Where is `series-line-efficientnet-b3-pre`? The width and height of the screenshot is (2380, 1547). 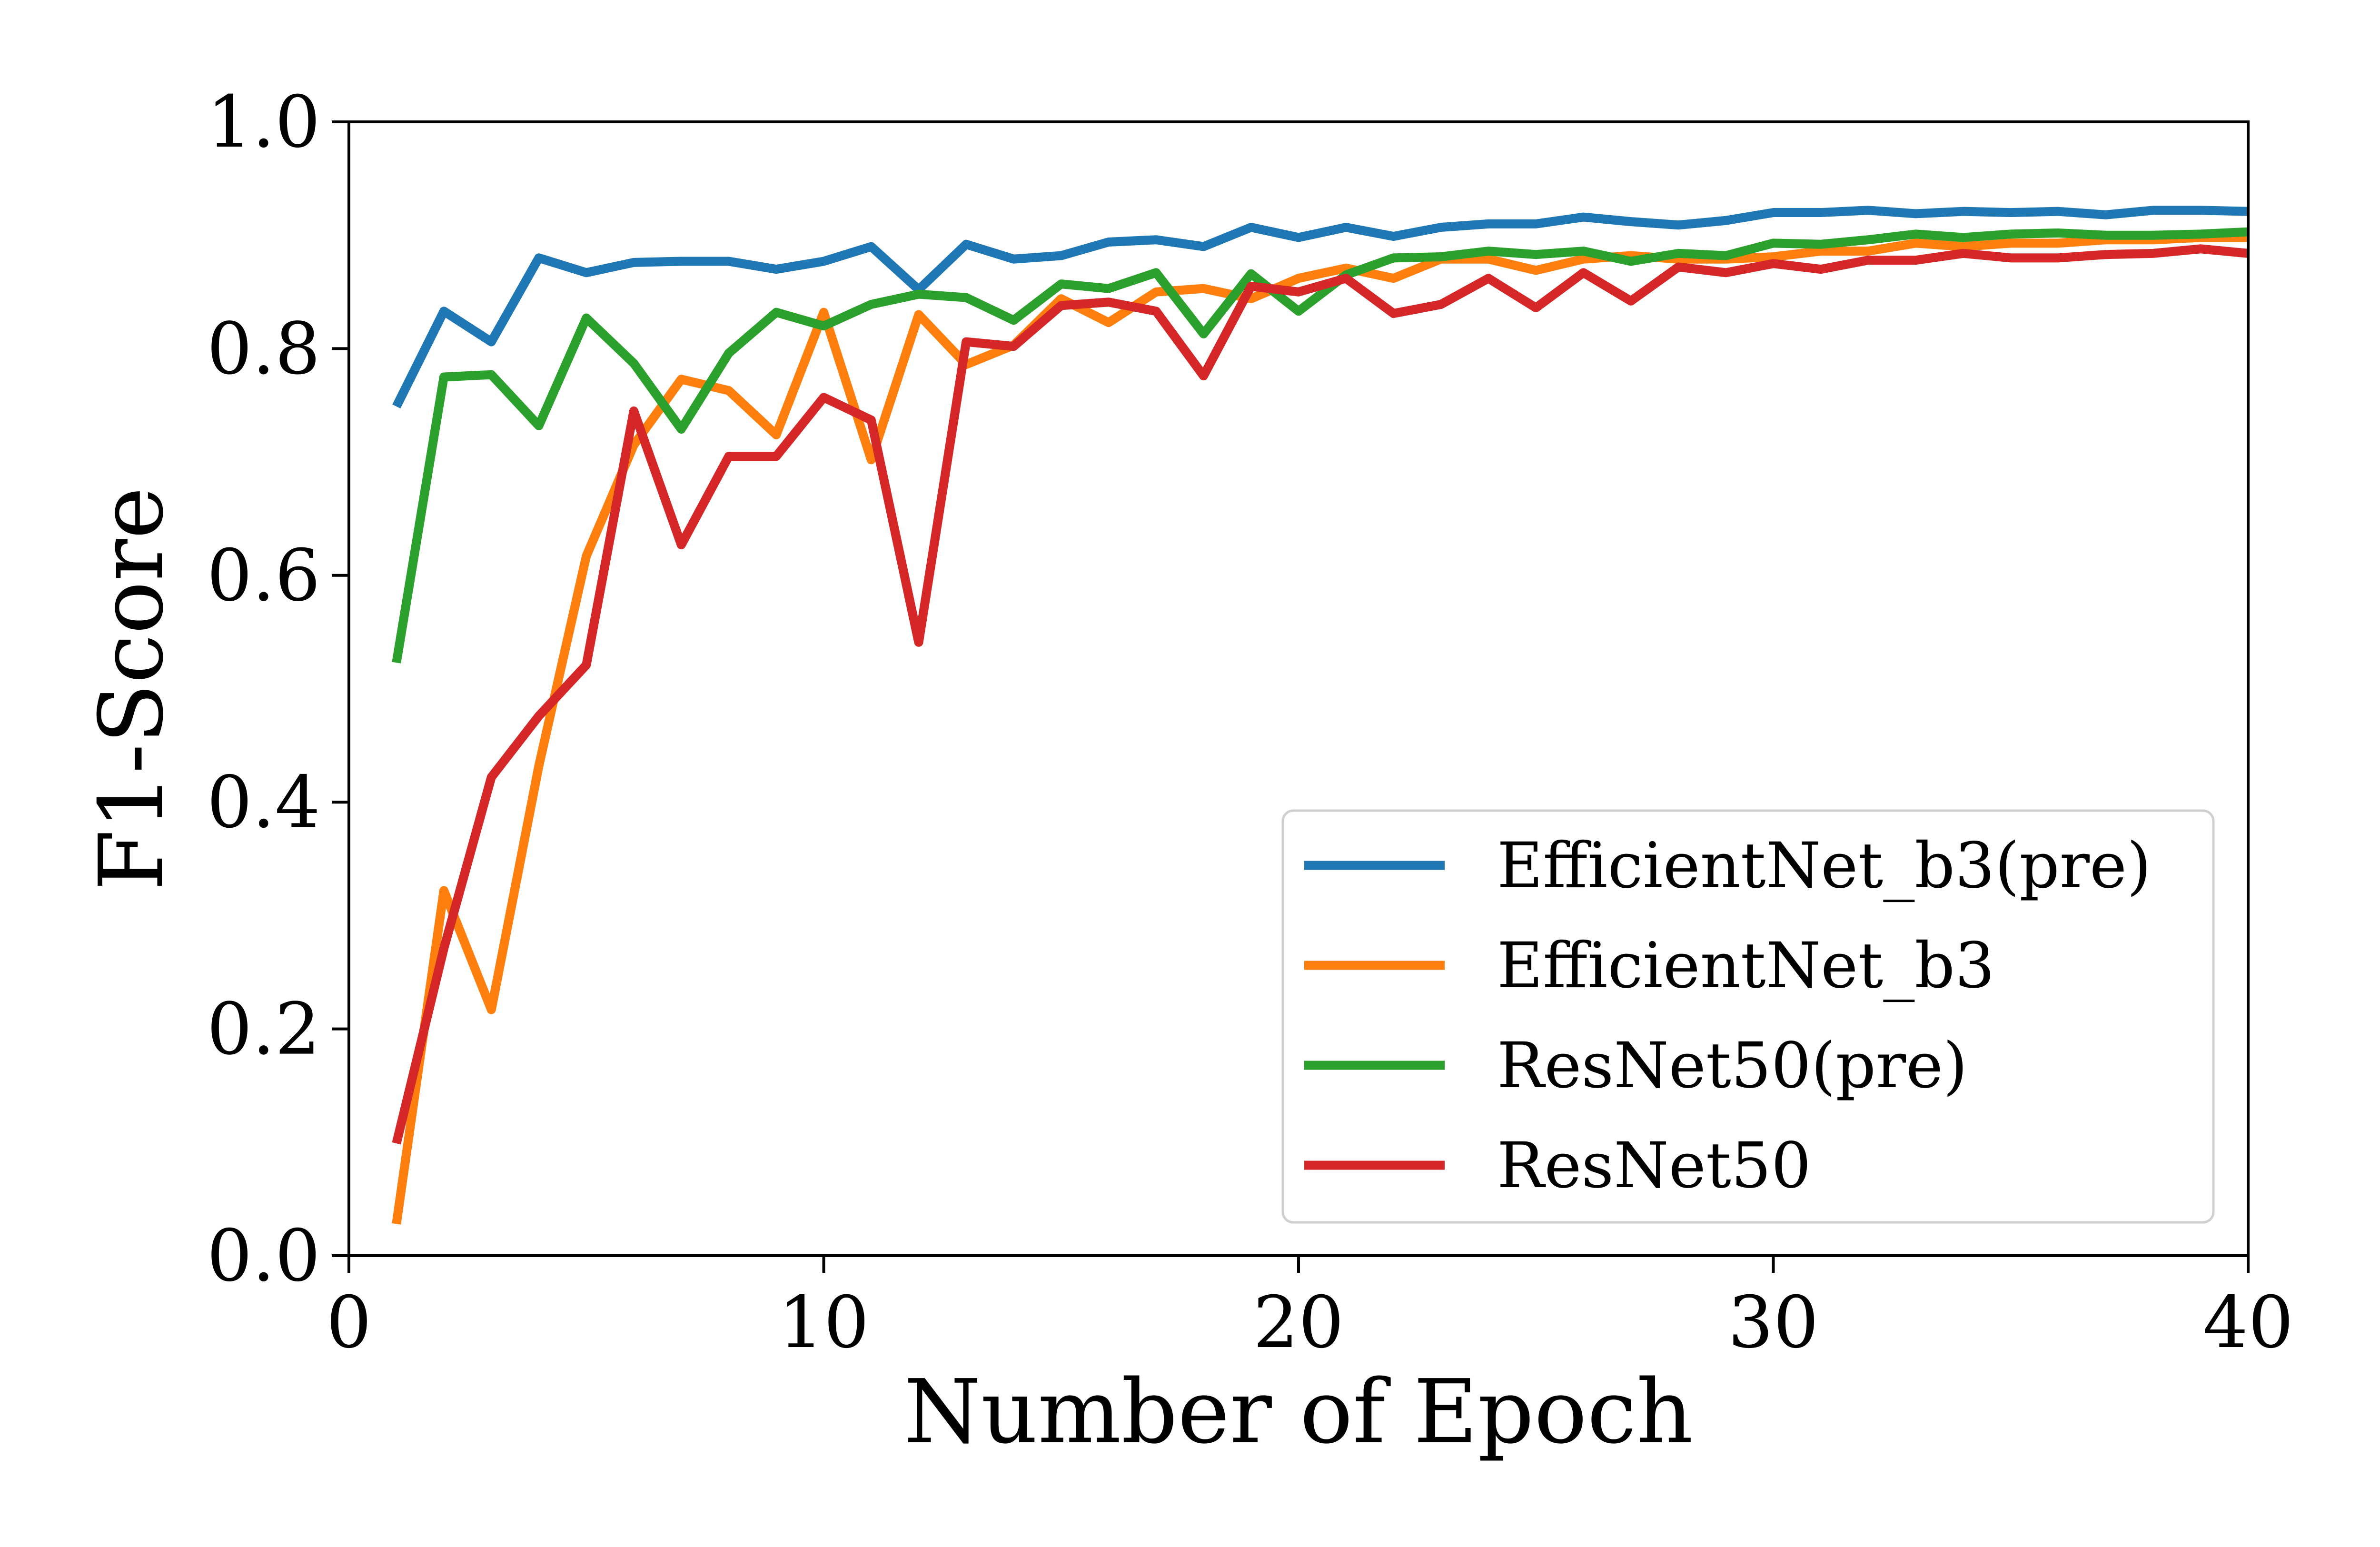 series-line-efficientnet-b3-pre is located at coordinates (1320, 307).